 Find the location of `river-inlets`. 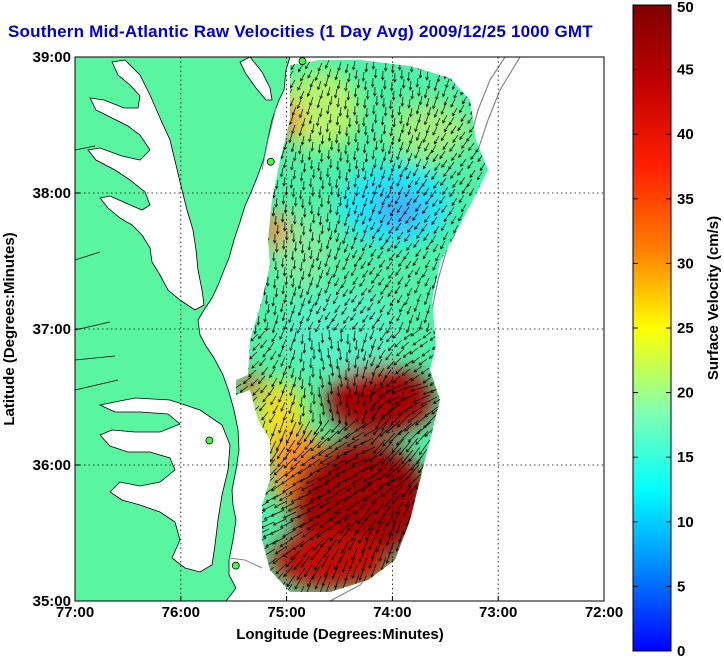

river-inlets is located at coordinates (97, 268).